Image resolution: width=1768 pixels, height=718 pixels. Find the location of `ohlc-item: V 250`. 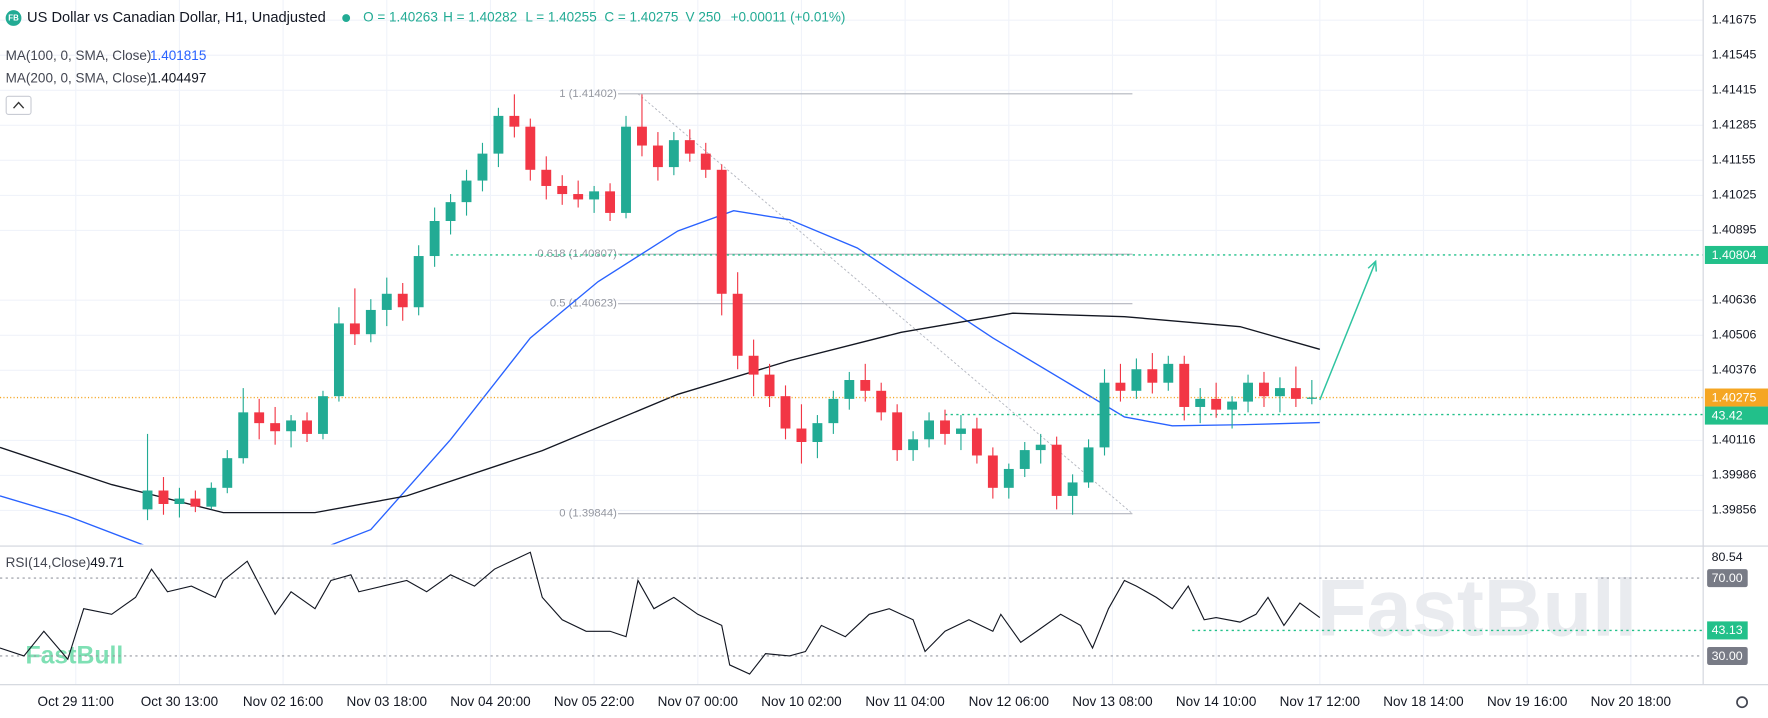

ohlc-item: V 250 is located at coordinates (703, 17).